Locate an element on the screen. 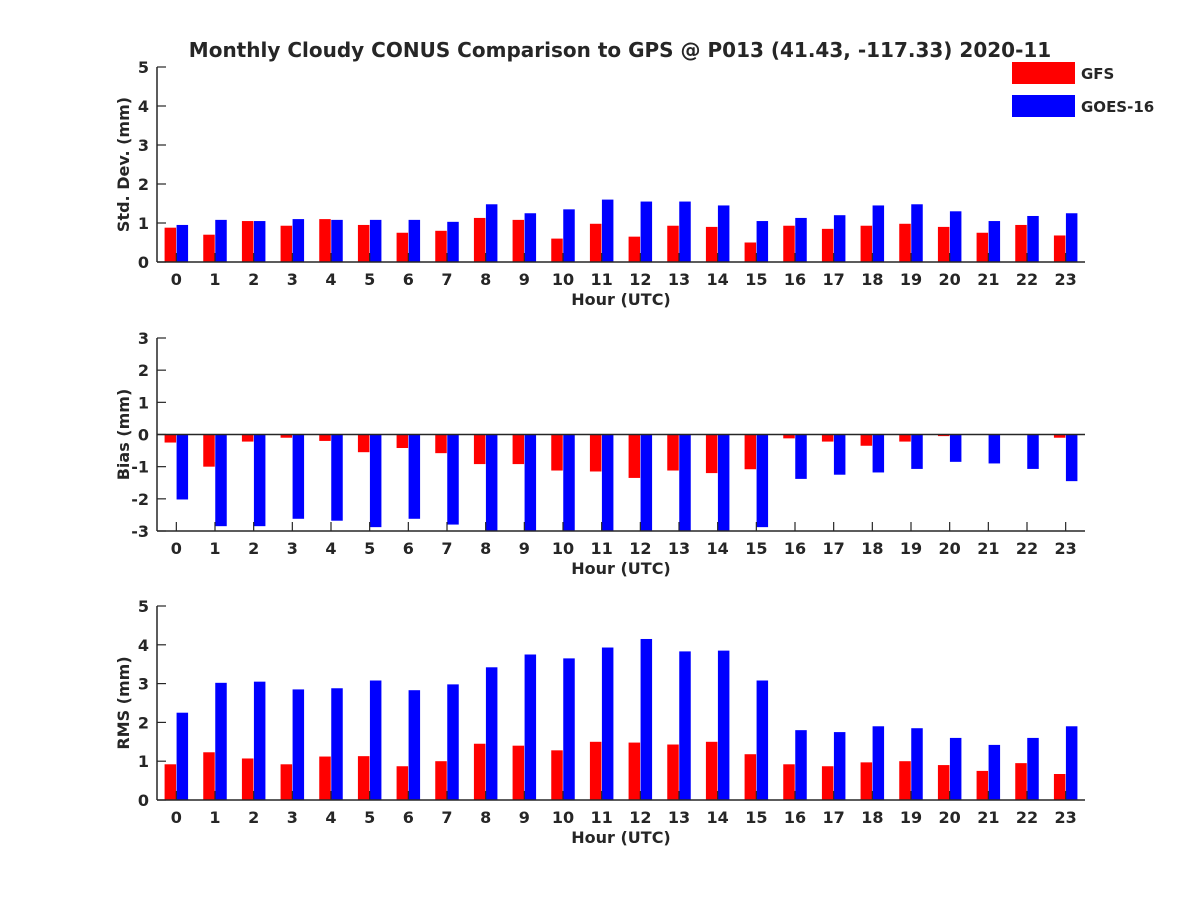  y-tick-label: -3 is located at coordinates (140, 531).